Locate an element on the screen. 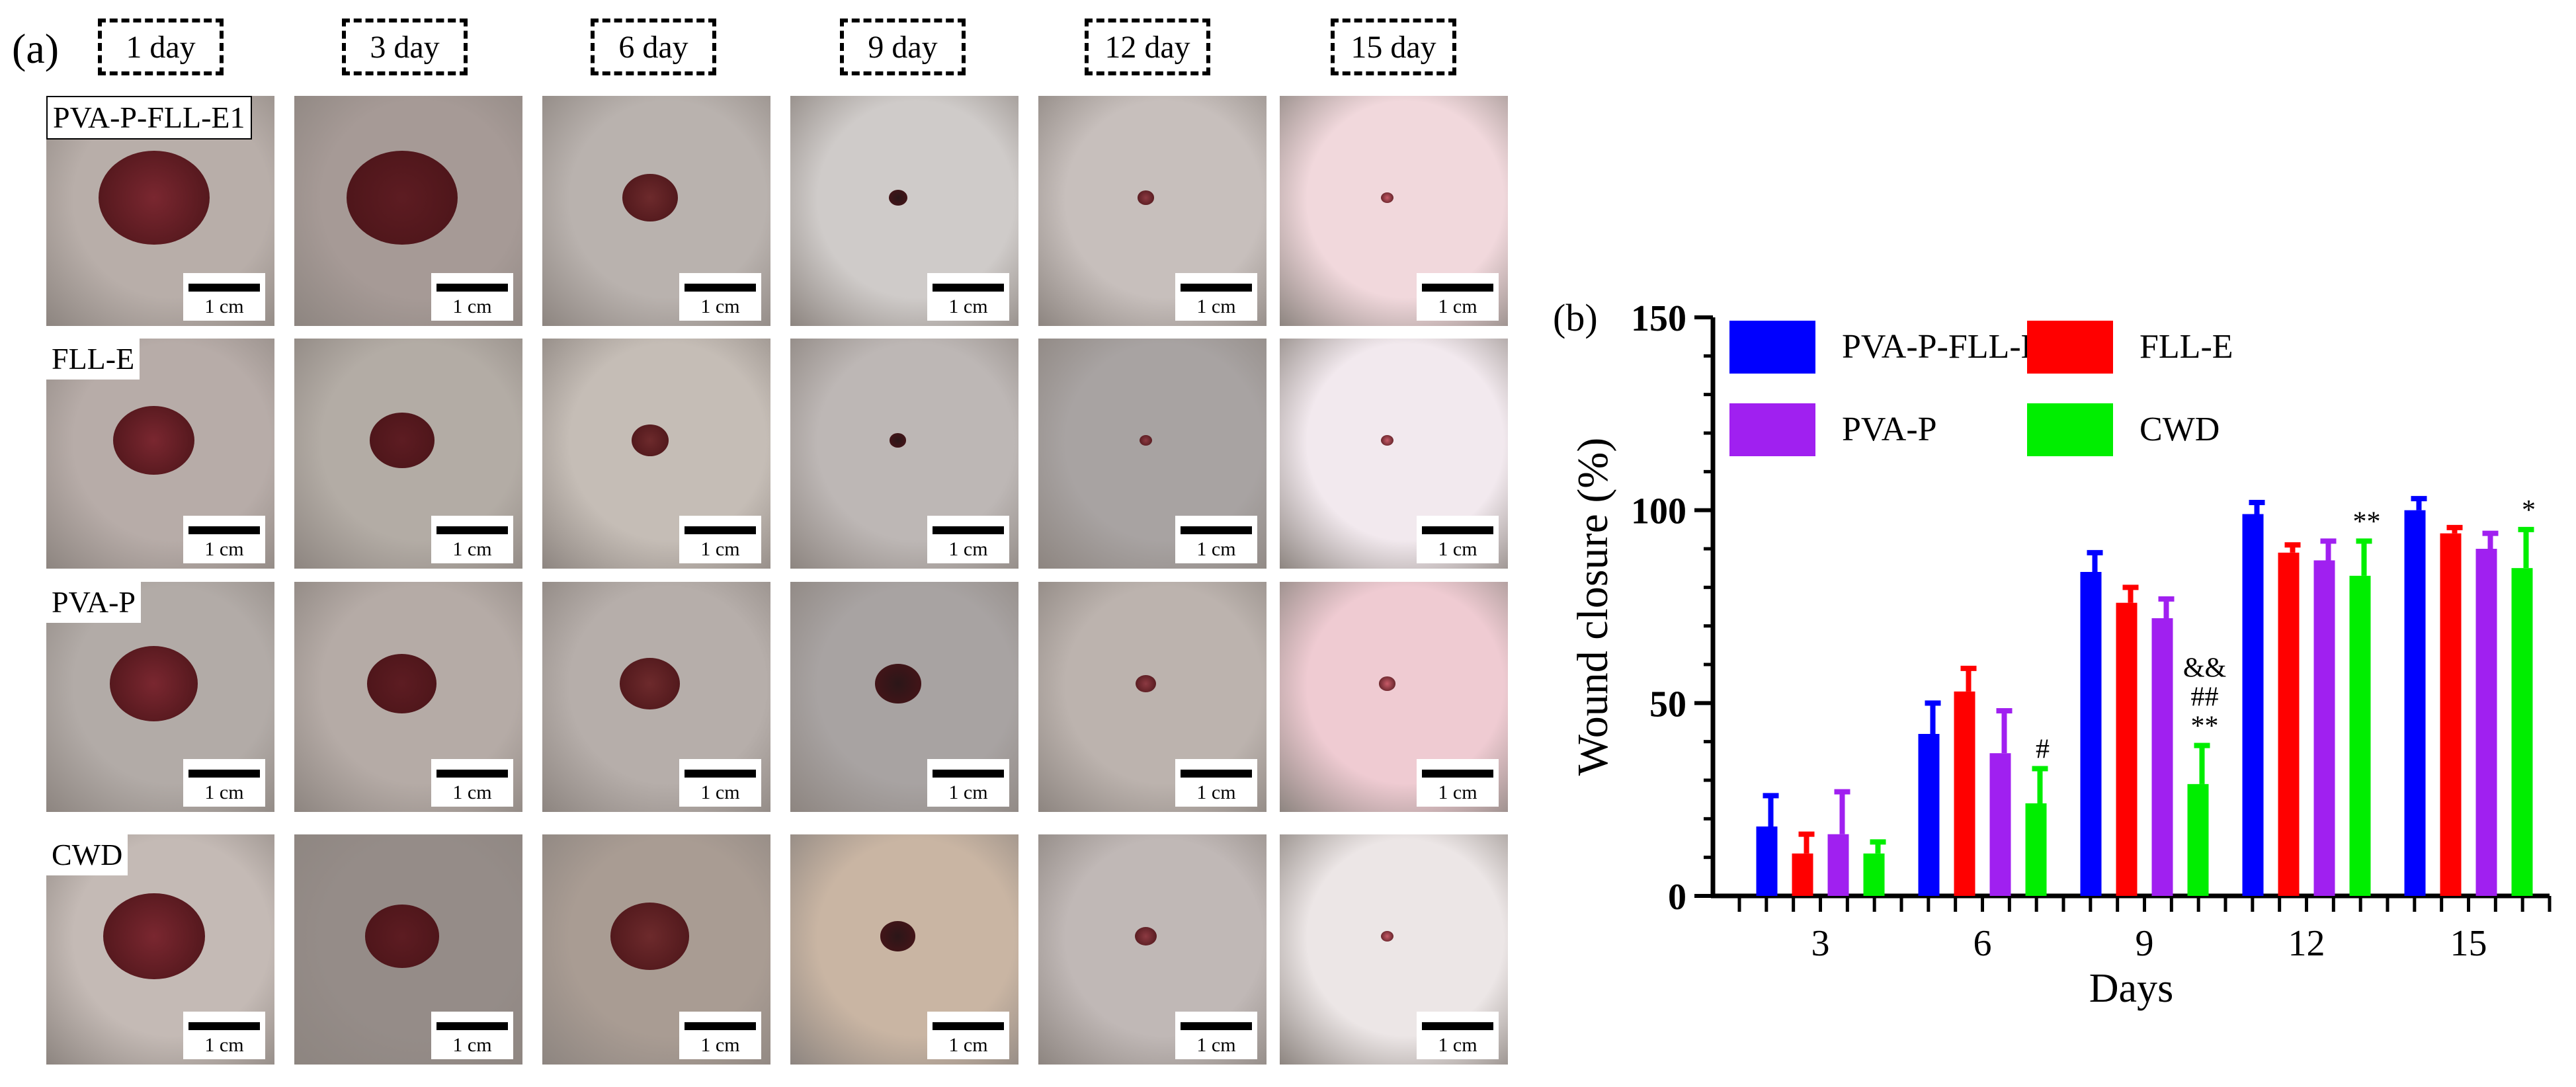 This screenshot has height=1087, width=2576. x-tick-label: 6 is located at coordinates (1983, 944).